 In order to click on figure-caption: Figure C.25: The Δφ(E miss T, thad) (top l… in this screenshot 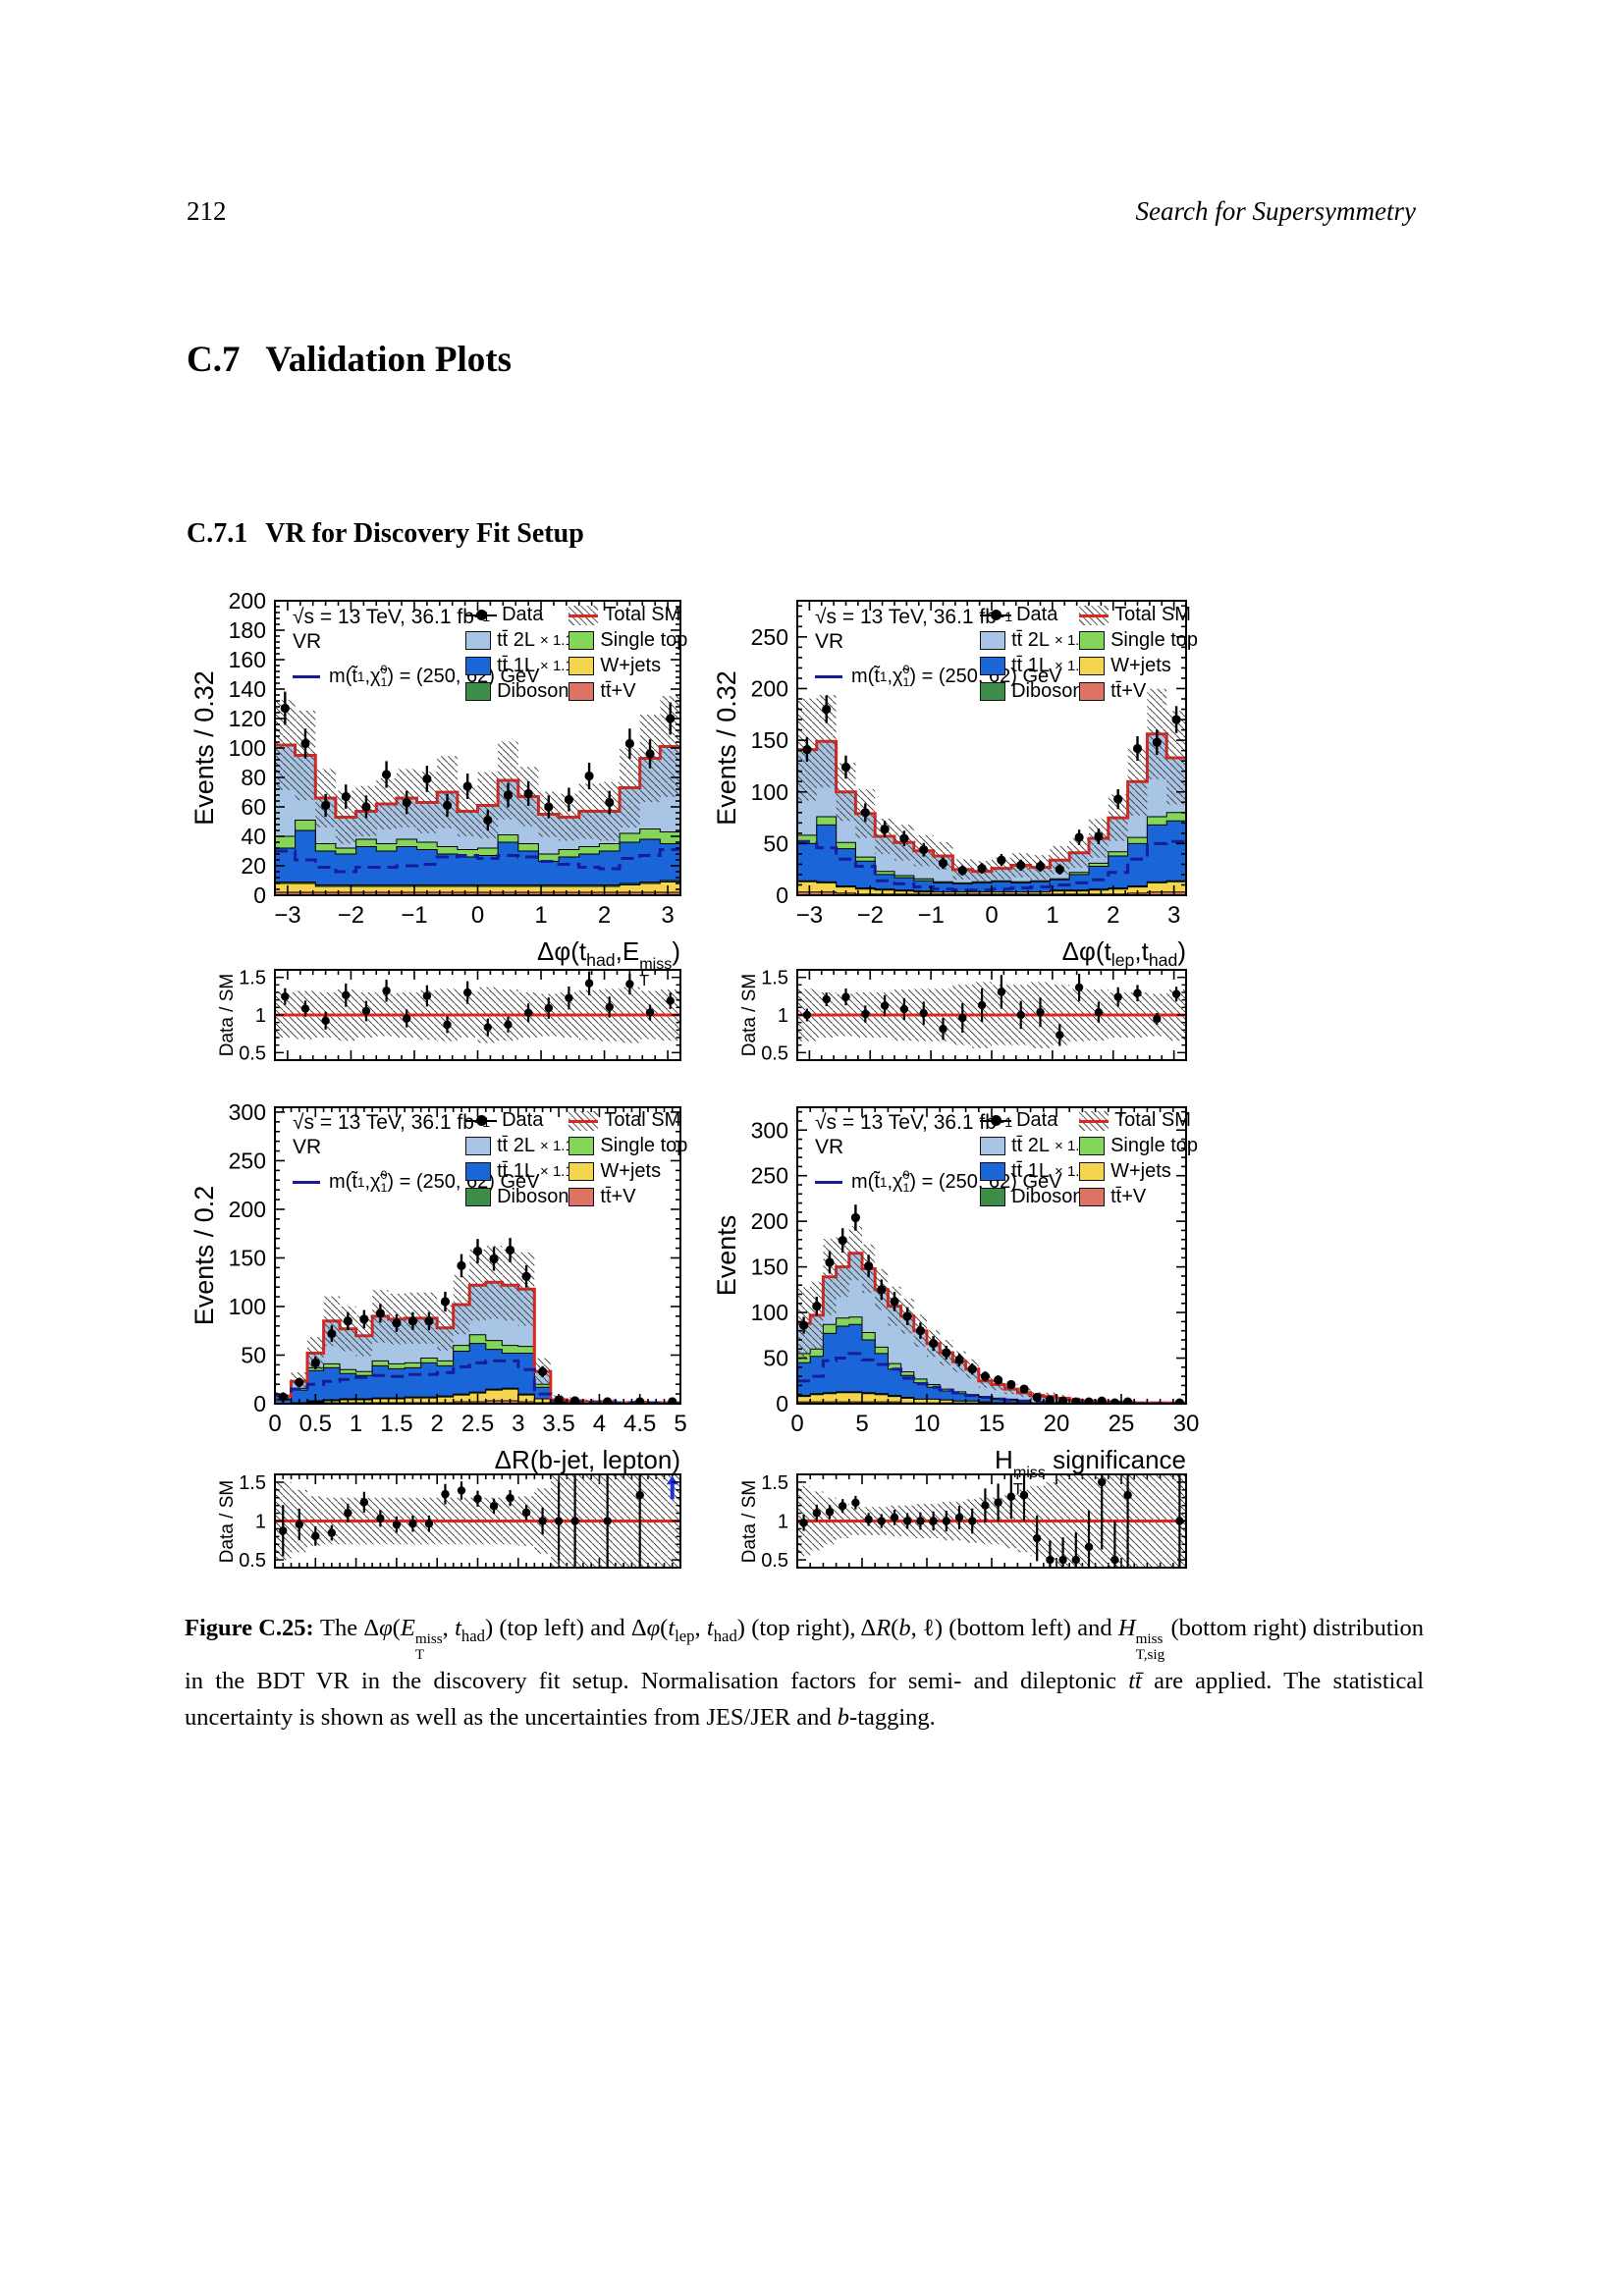, I will do `click(805, 1673)`.